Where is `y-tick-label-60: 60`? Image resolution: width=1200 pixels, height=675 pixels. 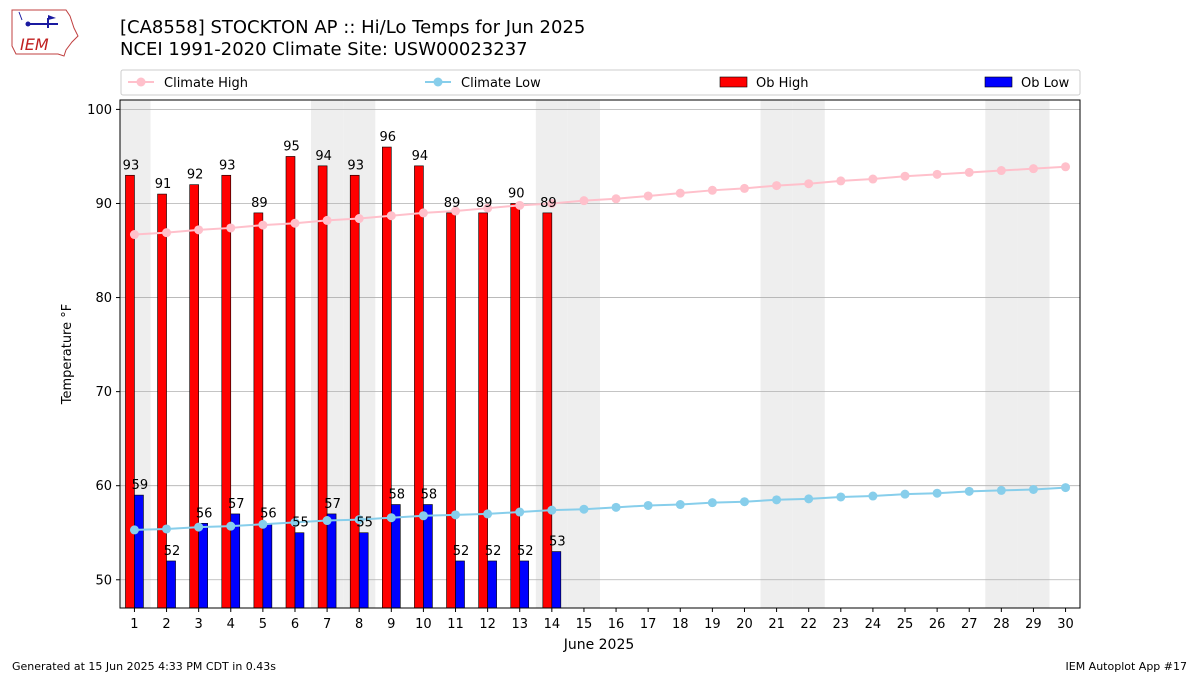 y-tick-label-60: 60 is located at coordinates (103, 486).